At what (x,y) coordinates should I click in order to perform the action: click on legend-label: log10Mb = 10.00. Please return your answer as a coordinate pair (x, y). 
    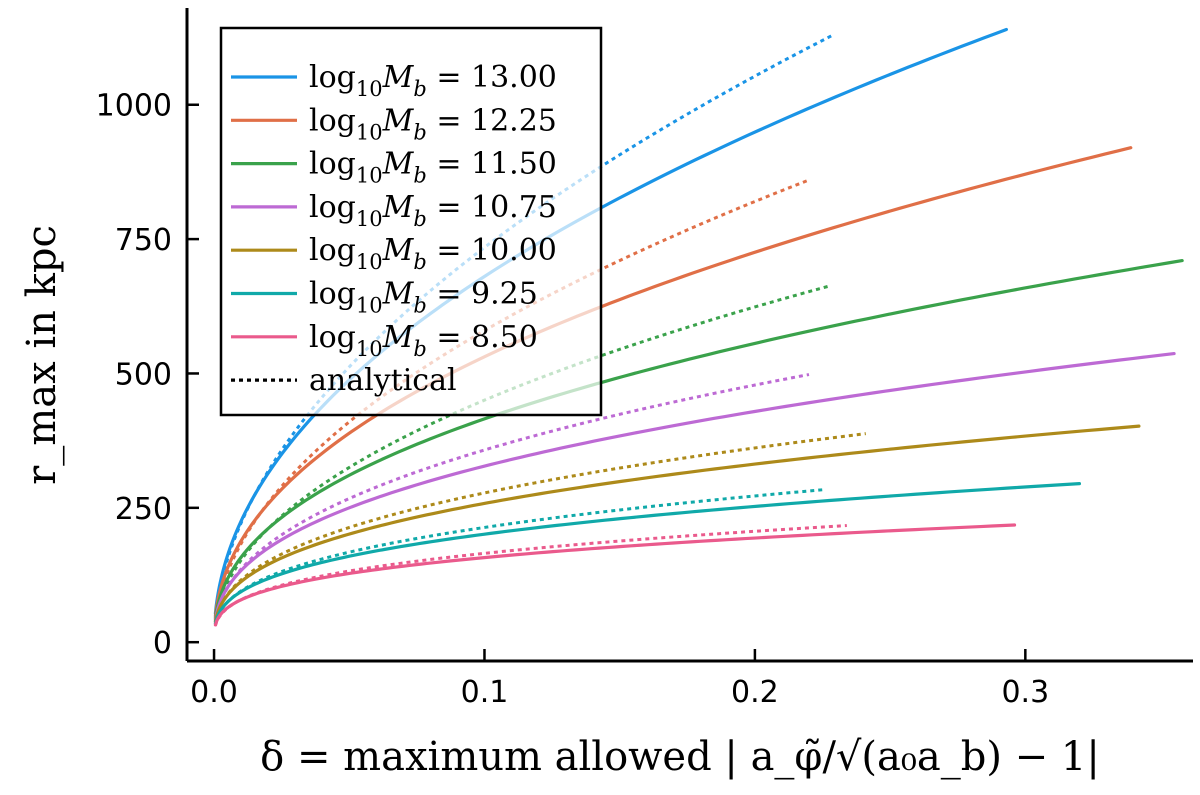
    Looking at the image, I should click on (433, 253).